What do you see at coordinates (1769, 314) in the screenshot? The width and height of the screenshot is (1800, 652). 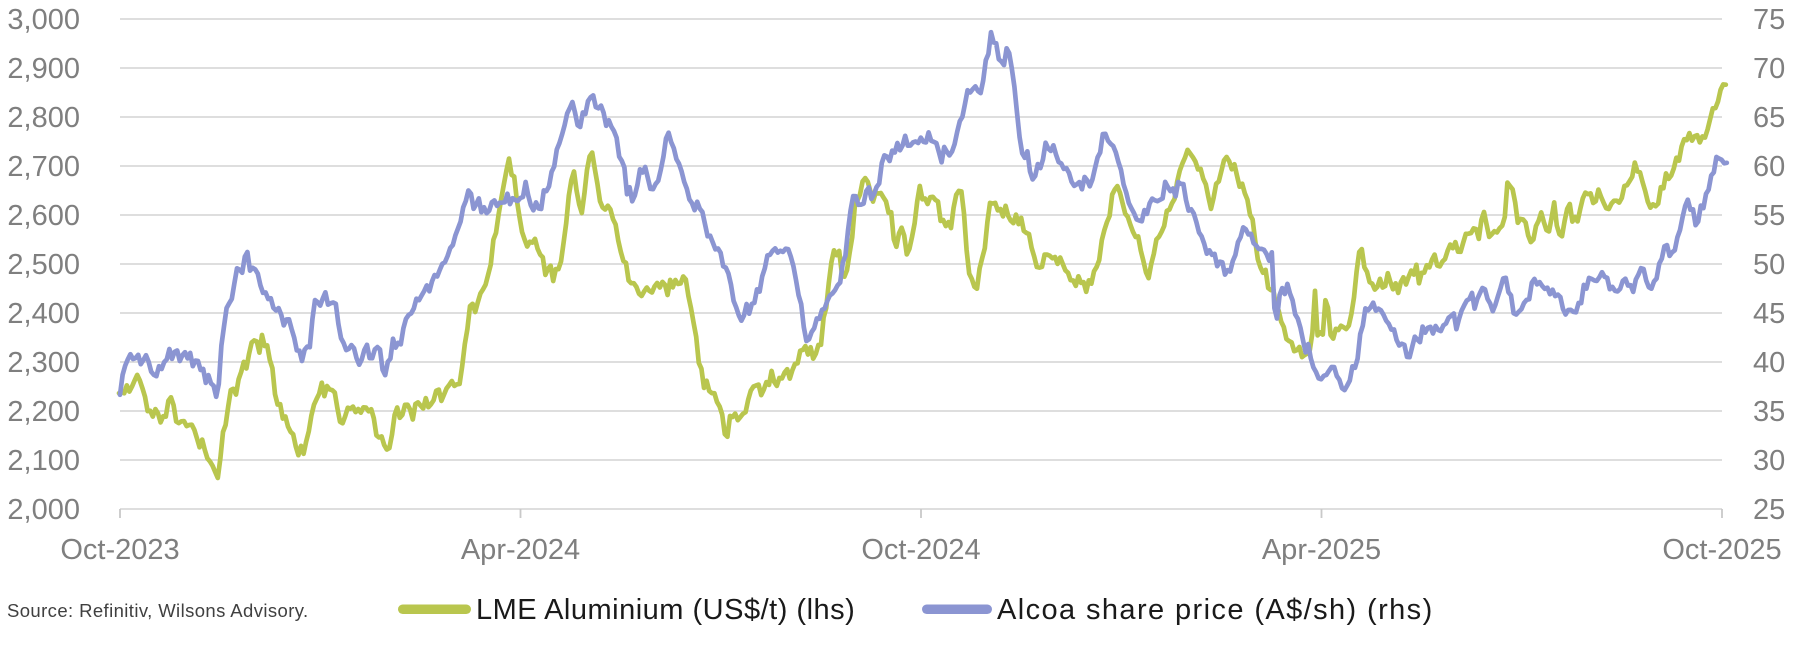 I see `svg-text: 45` at bounding box center [1769, 314].